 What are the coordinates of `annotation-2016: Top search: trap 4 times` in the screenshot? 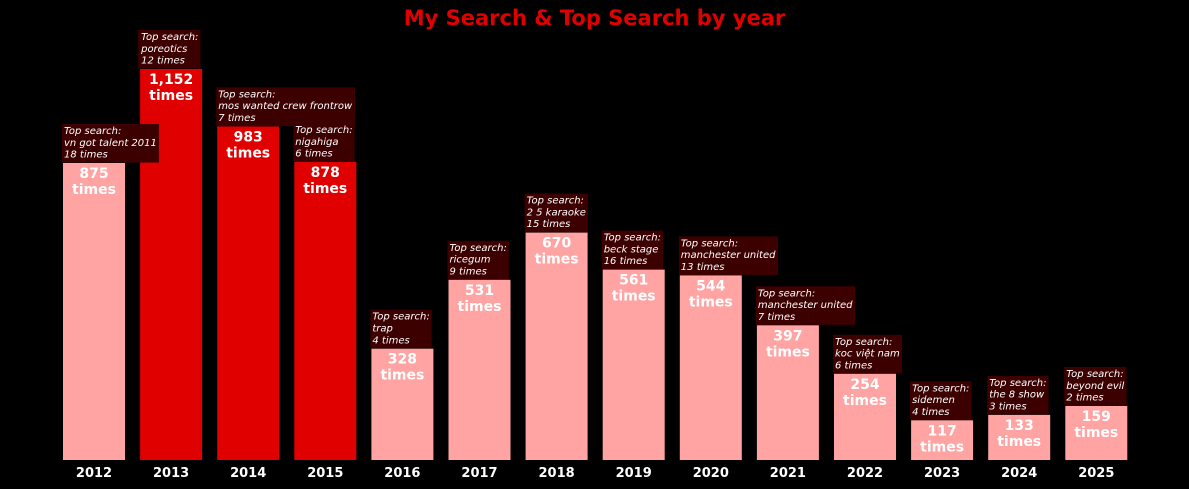 It's located at (401, 329).